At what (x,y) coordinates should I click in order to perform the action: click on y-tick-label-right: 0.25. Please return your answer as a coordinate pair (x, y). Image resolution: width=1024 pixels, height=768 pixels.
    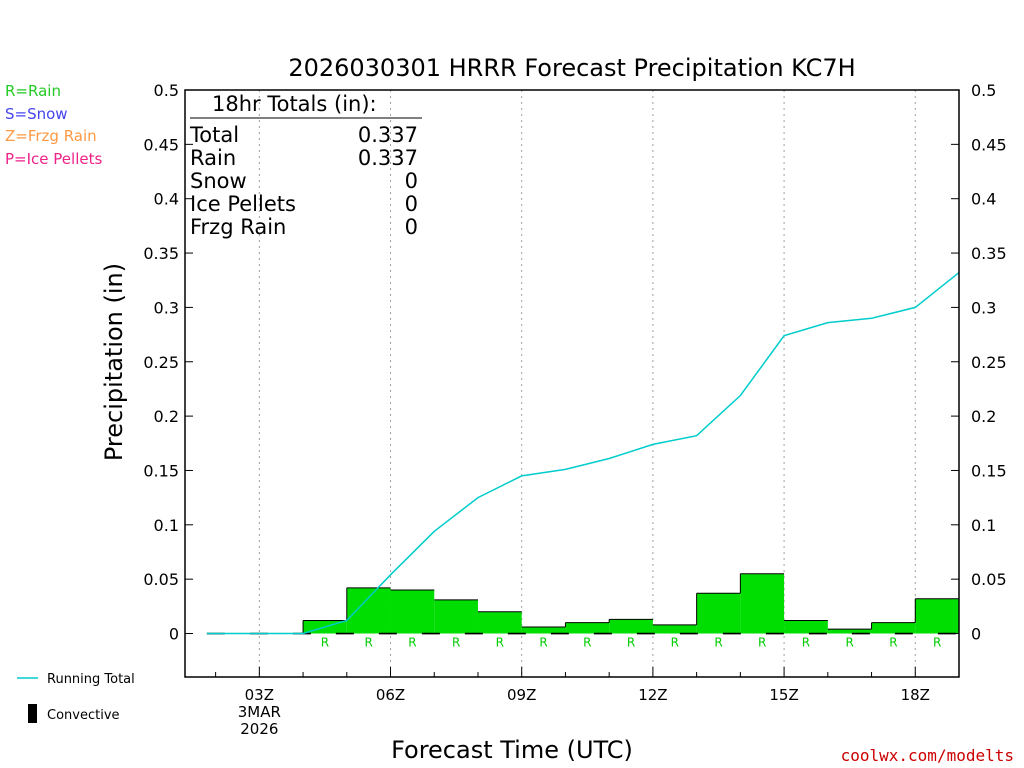
    Looking at the image, I should click on (989, 362).